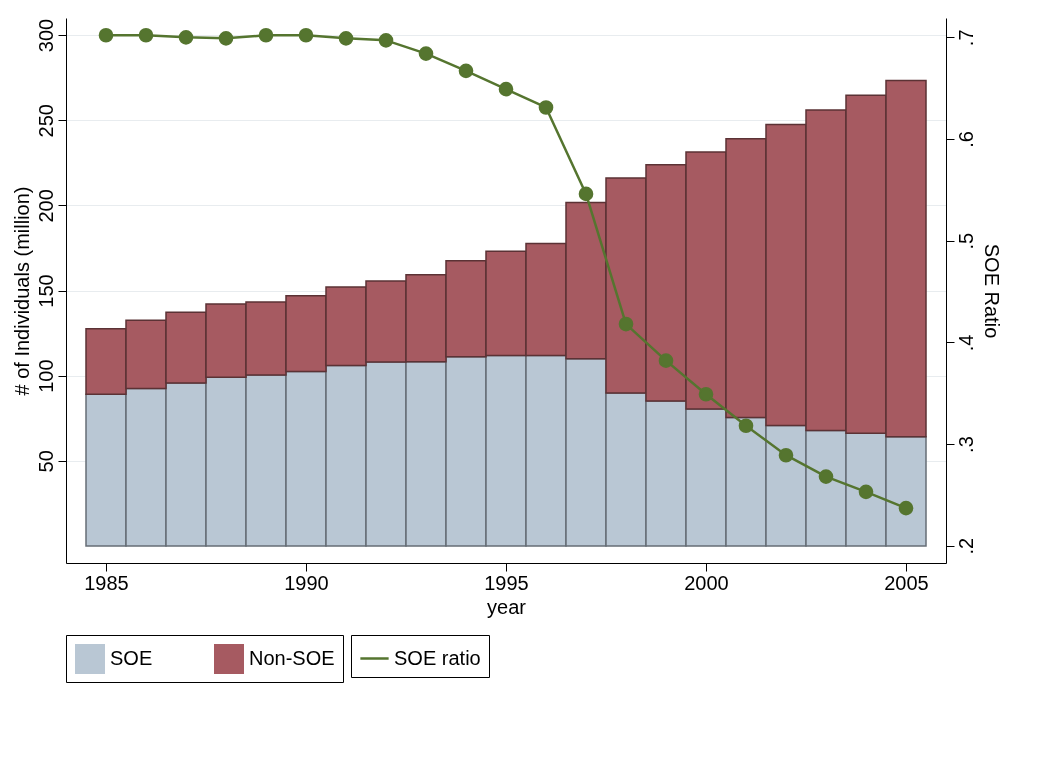  Describe the element at coordinates (45, 121) in the screenshot. I see `y-tick-label: 250` at that location.